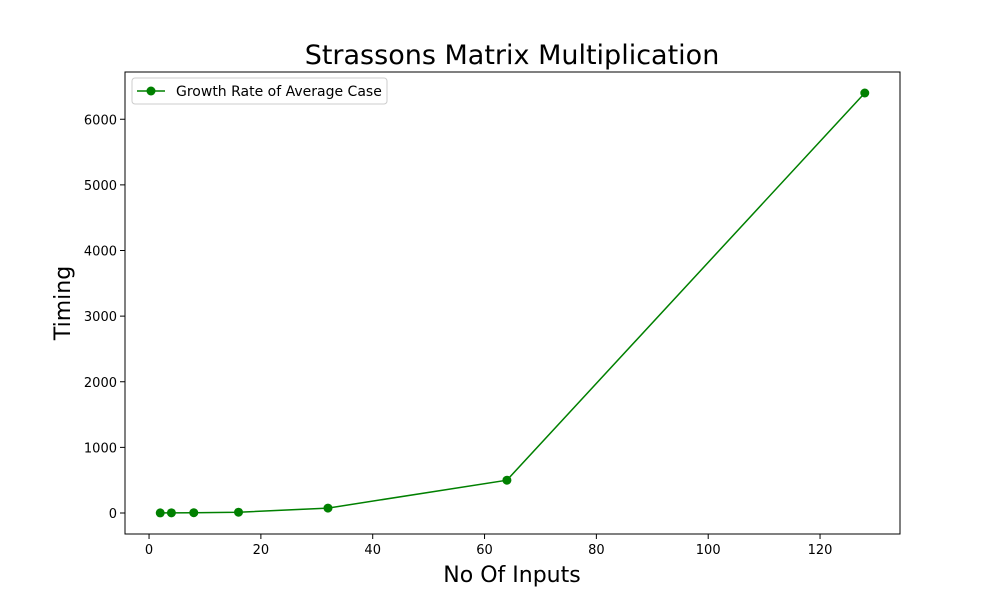  What do you see at coordinates (596, 550) in the screenshot?
I see `x-tick-label: 80` at bounding box center [596, 550].